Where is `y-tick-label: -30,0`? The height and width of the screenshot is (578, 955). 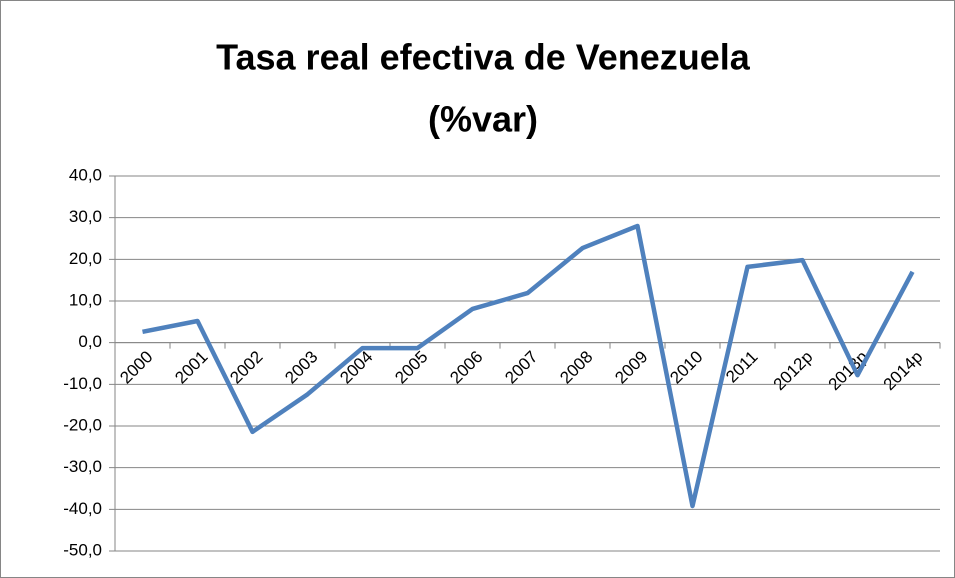
y-tick-label: -30,0 is located at coordinates (82, 466).